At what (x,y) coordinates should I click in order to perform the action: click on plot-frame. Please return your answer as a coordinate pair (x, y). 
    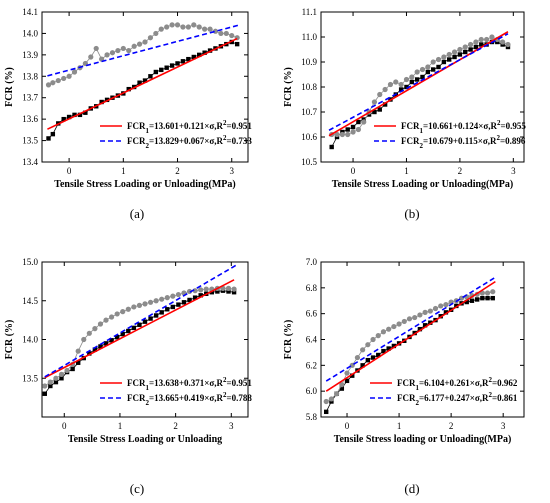
    Looking at the image, I should click on (145, 87).